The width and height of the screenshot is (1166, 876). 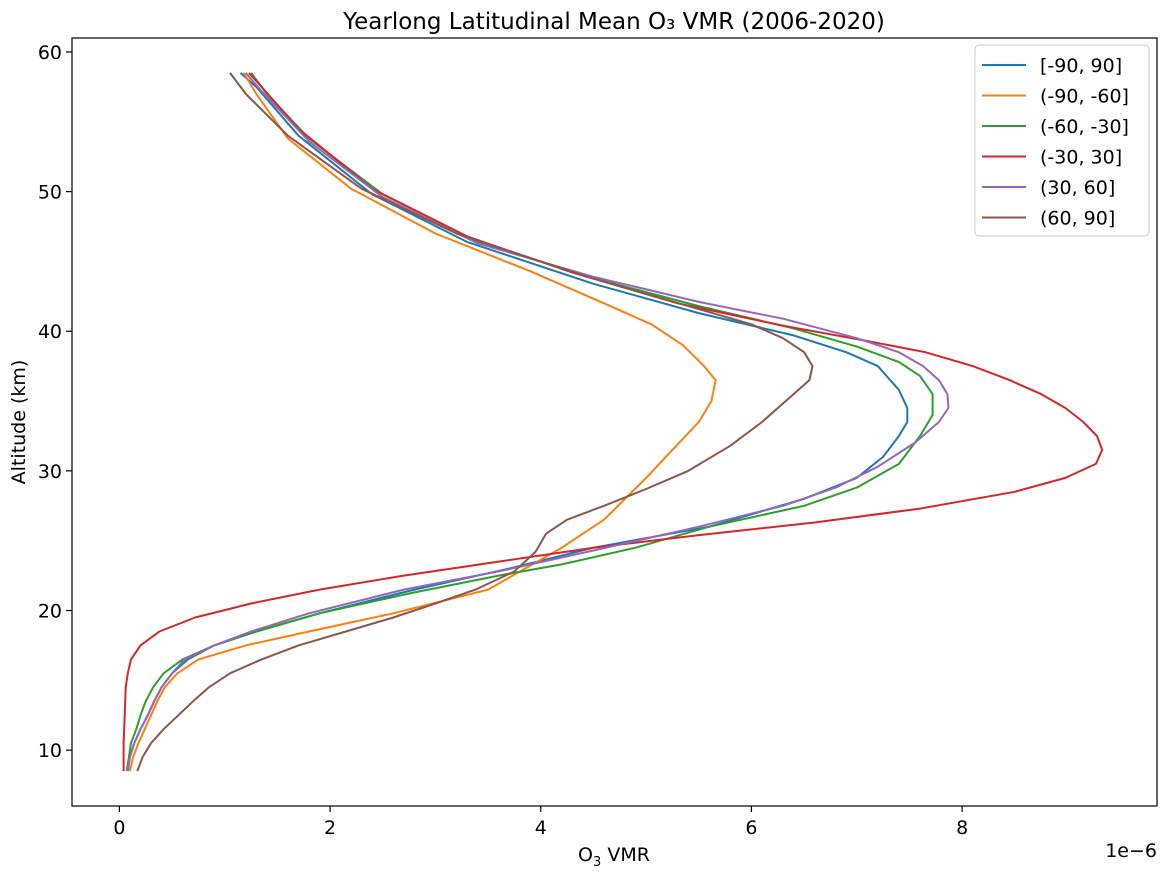 What do you see at coordinates (962, 828) in the screenshot?
I see `x-tick-label-4: 8` at bounding box center [962, 828].